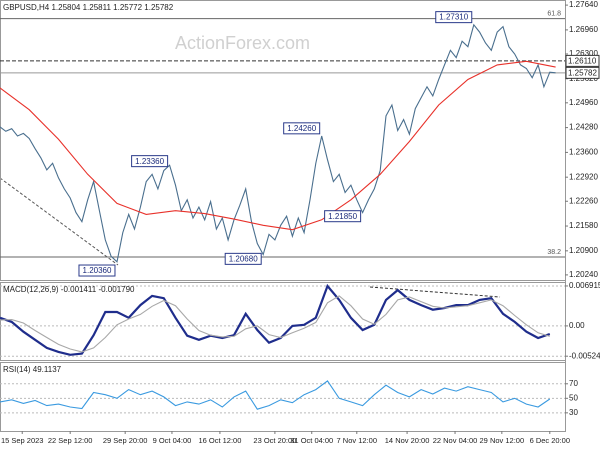 Image resolution: width=600 pixels, height=450 pixels. Describe the element at coordinates (407, 440) in the screenshot. I see `x-tick-label: 14 Nov 20:00` at that location.